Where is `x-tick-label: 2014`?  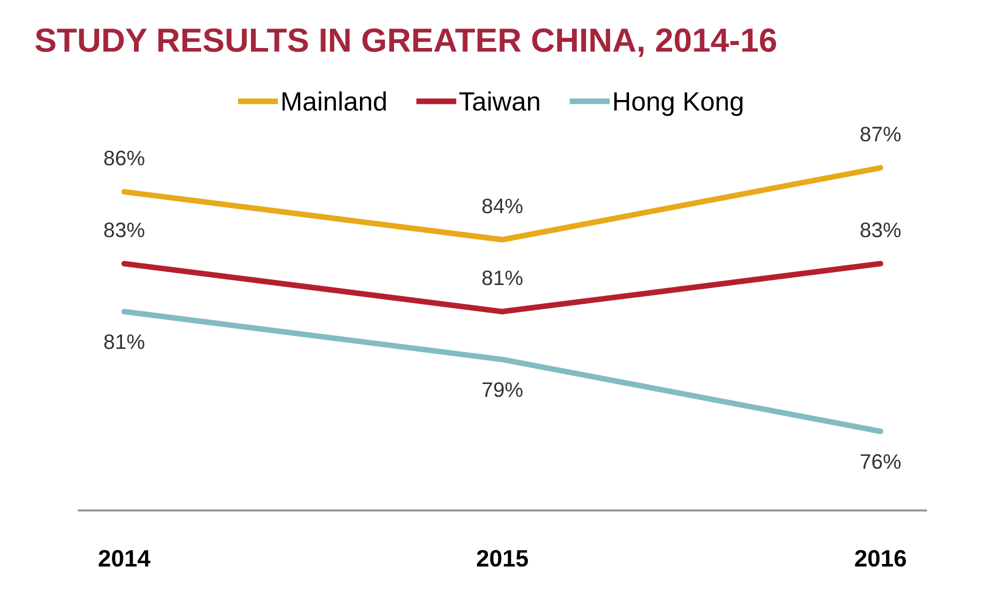
x-tick-label: 2014 is located at coordinates (124, 558).